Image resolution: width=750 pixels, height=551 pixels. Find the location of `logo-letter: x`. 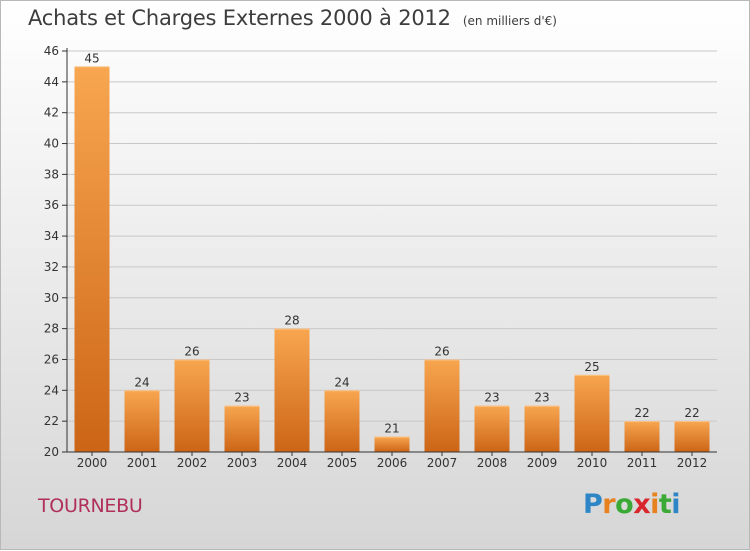

logo-letter: x is located at coordinates (642, 504).